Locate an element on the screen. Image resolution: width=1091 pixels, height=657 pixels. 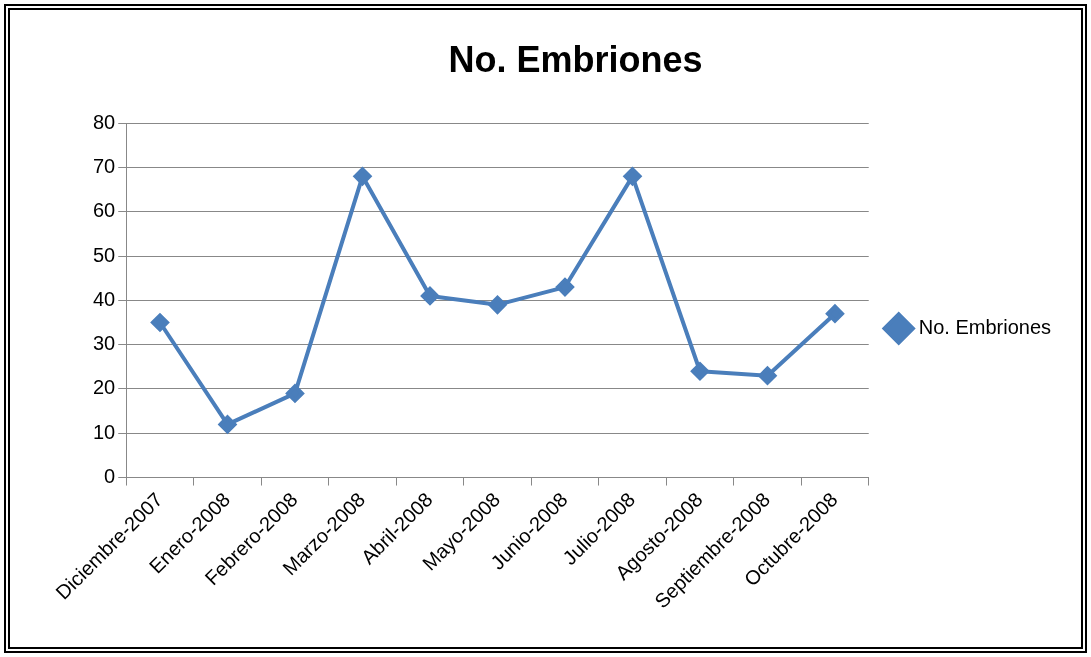
y-tick-label: 0 is located at coordinates (110, 476).